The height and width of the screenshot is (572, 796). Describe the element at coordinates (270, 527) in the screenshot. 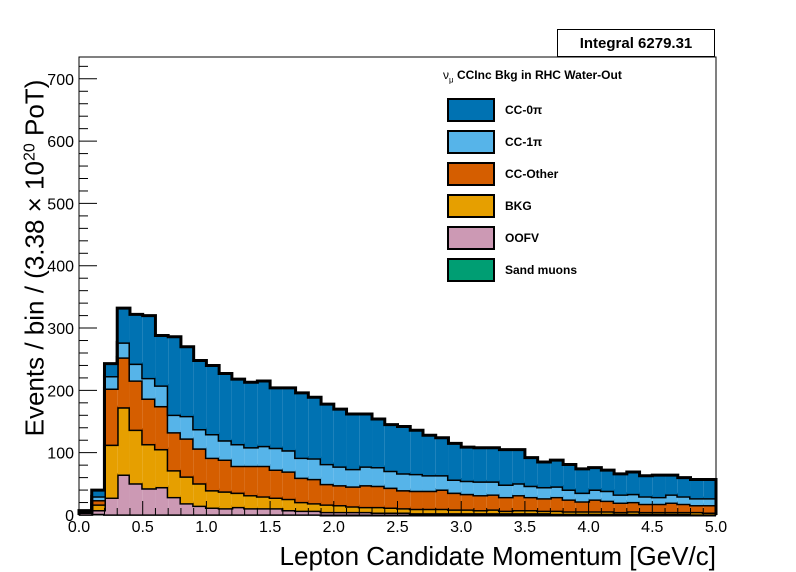

I see `x-tick-label: 1.5` at that location.